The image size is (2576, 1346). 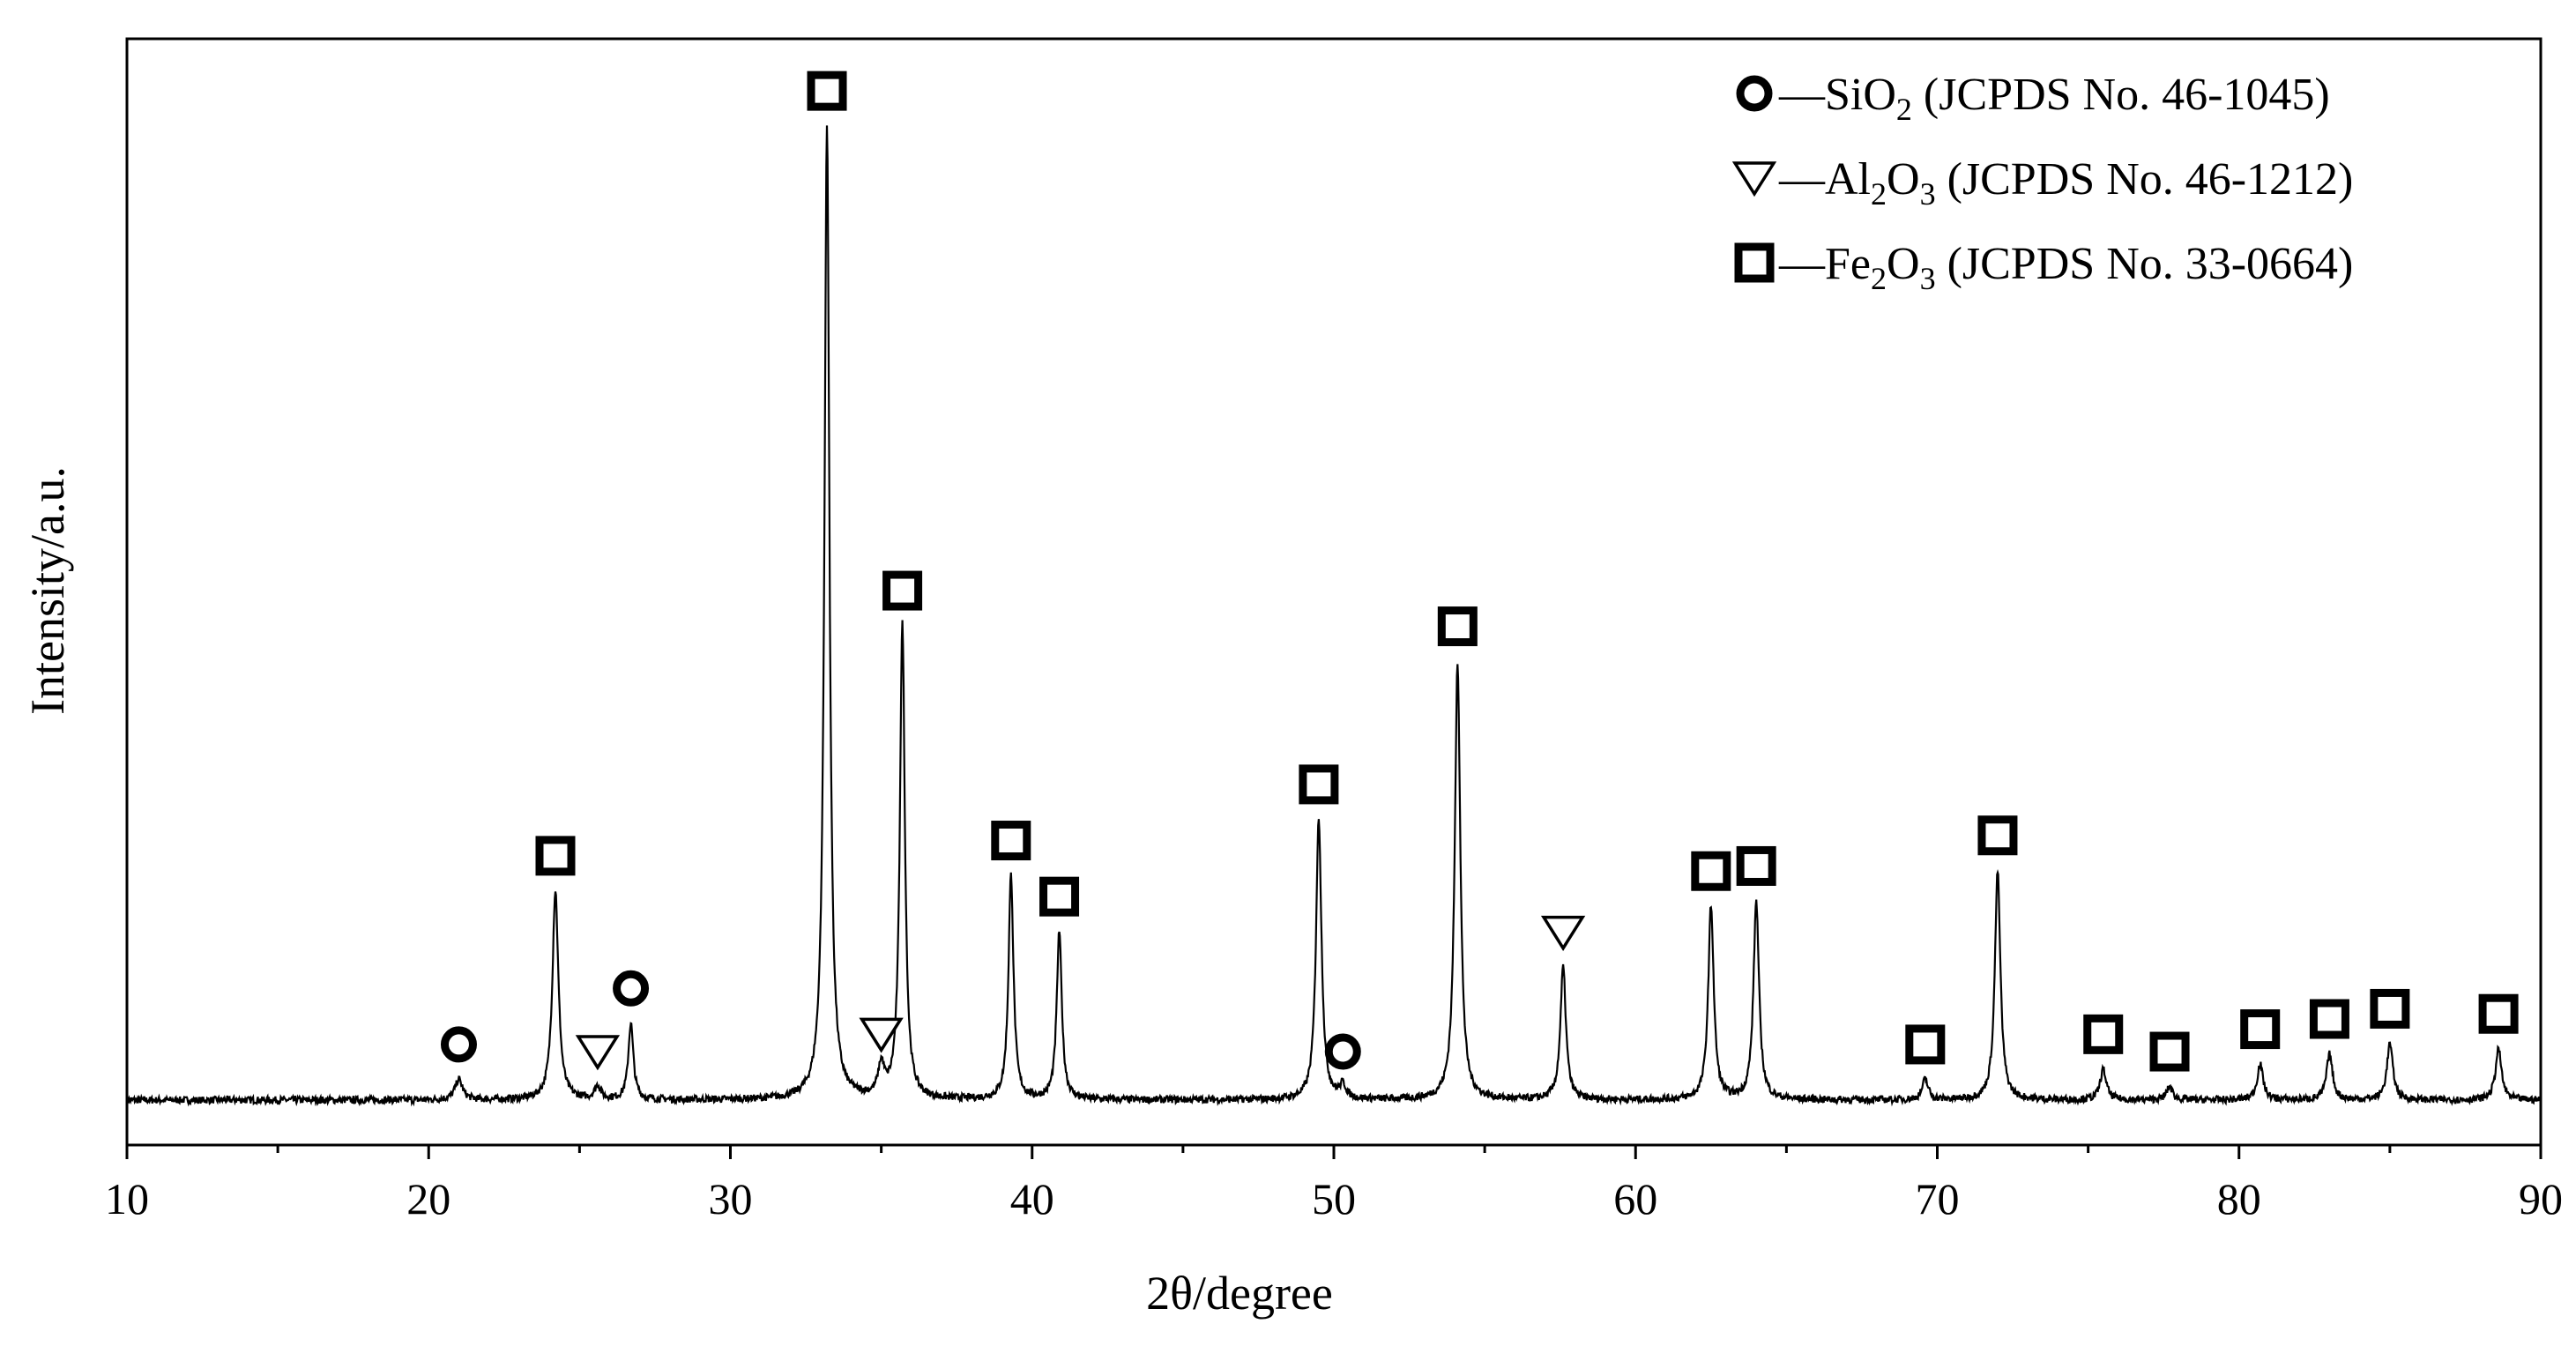 I want to click on x-tick-label: 70, so click(x=1938, y=1198).